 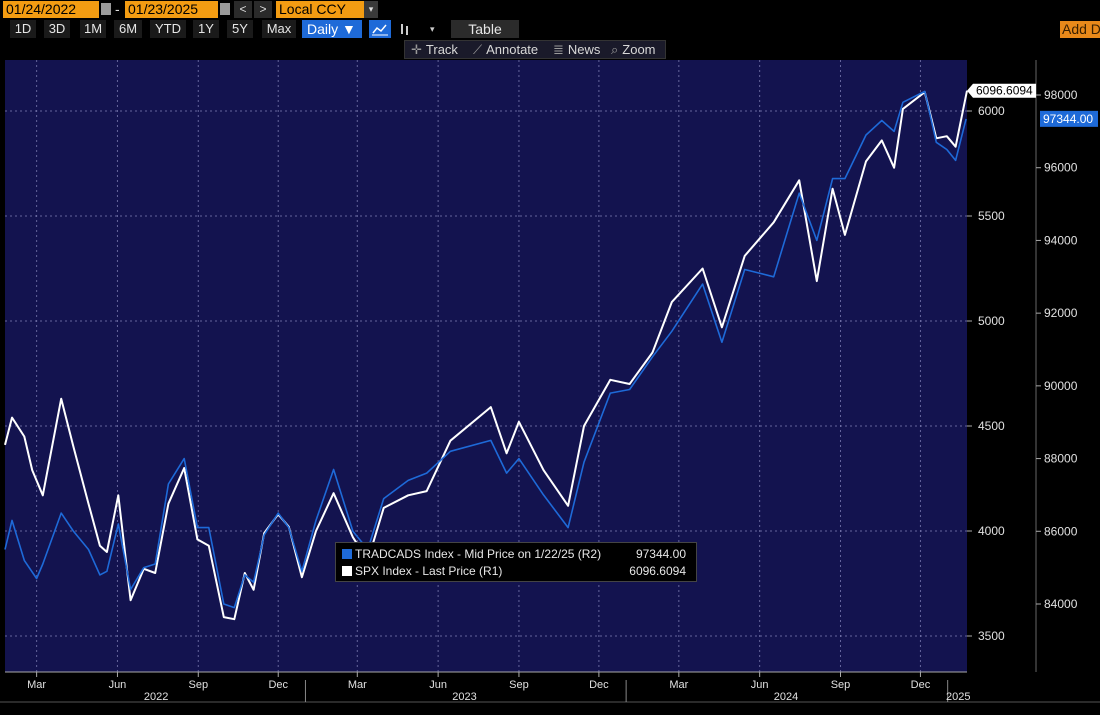 What do you see at coordinates (1061, 168) in the screenshot?
I see `y-right-tick-label: 96000` at bounding box center [1061, 168].